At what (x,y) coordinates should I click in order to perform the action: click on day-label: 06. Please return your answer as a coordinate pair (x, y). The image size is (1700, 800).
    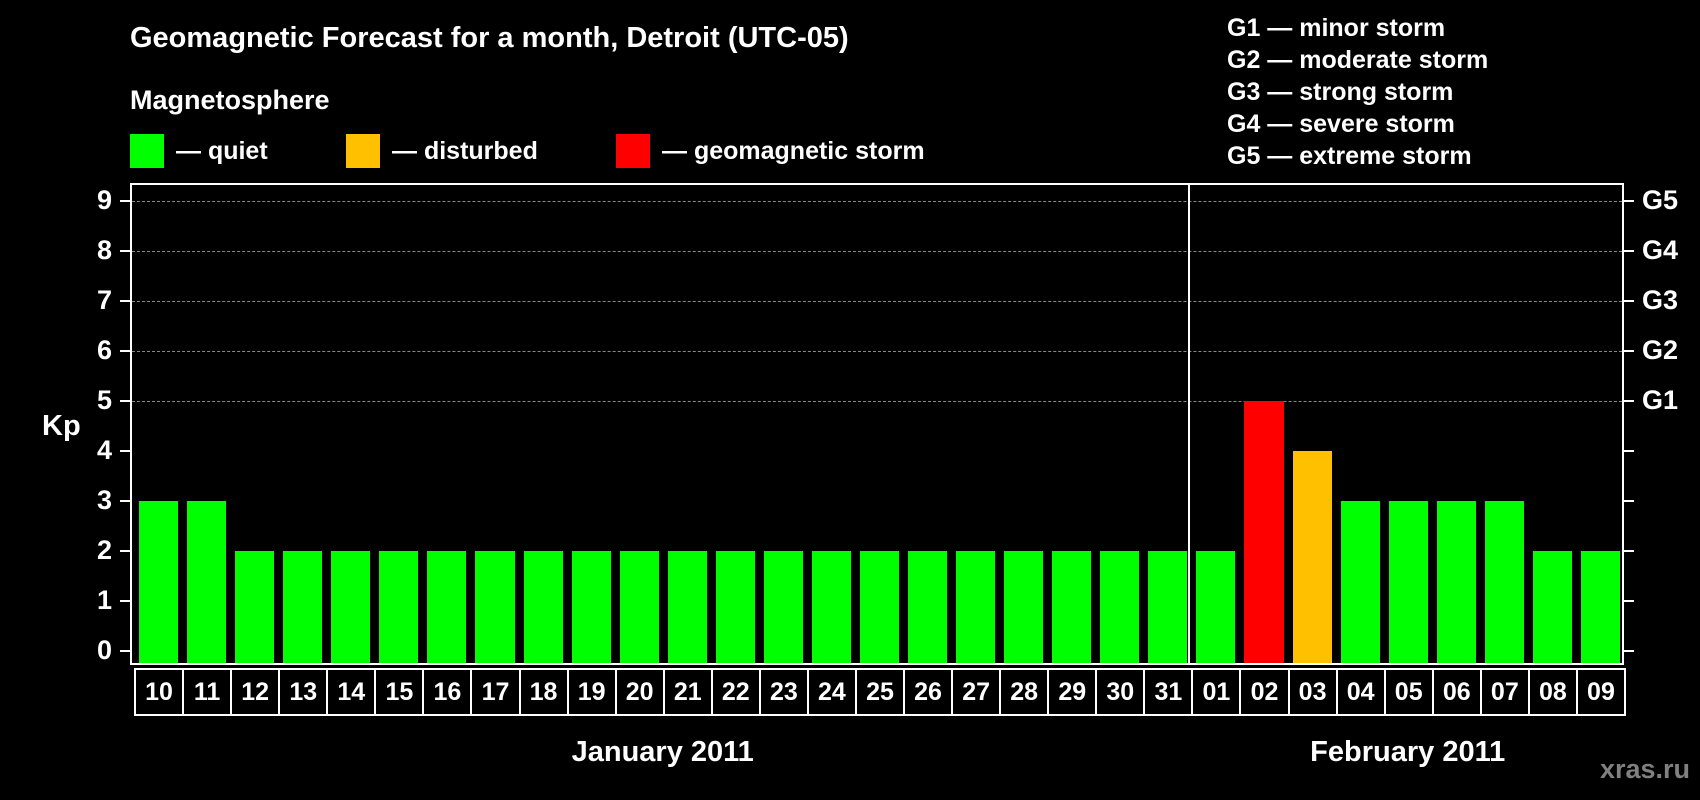
    Looking at the image, I should click on (1456, 692).